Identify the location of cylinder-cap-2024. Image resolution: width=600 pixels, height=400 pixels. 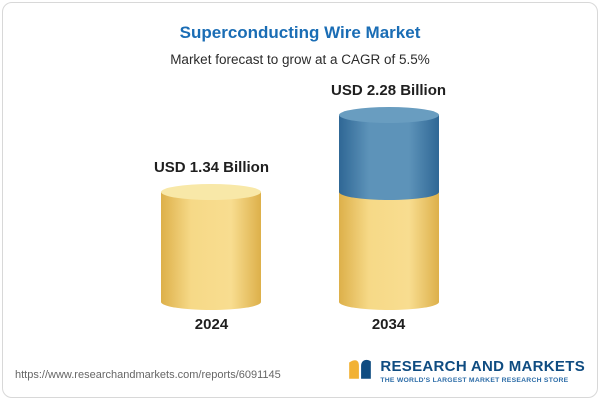
(211, 192).